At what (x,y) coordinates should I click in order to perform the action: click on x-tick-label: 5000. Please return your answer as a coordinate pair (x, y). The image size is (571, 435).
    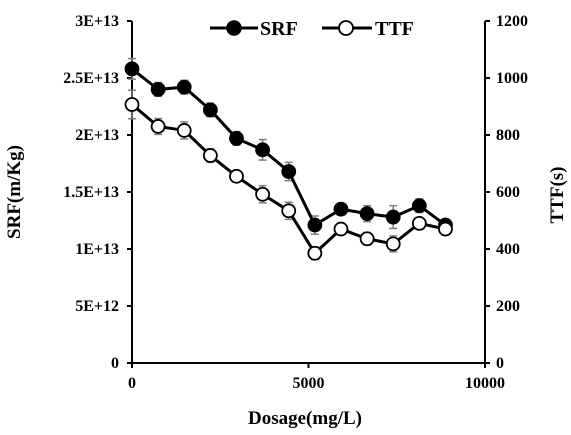
    Looking at the image, I should click on (309, 383).